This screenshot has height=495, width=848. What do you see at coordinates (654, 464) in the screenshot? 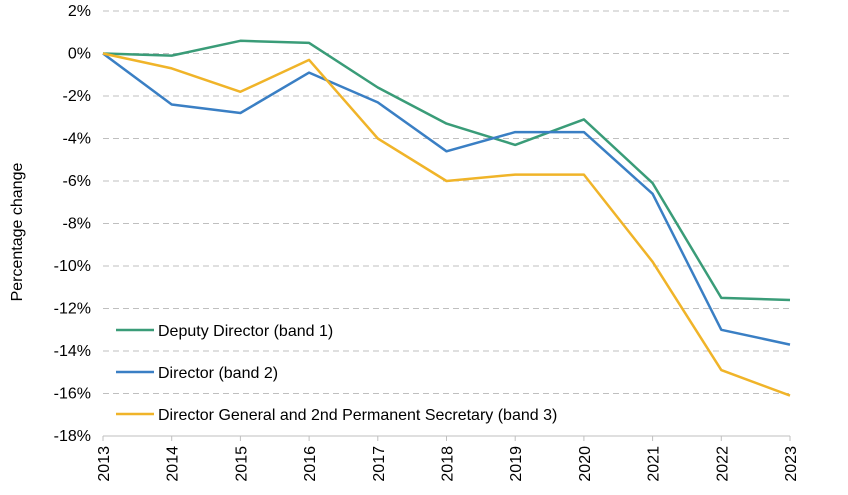
I see `x-tick-label: 2021` at bounding box center [654, 464].